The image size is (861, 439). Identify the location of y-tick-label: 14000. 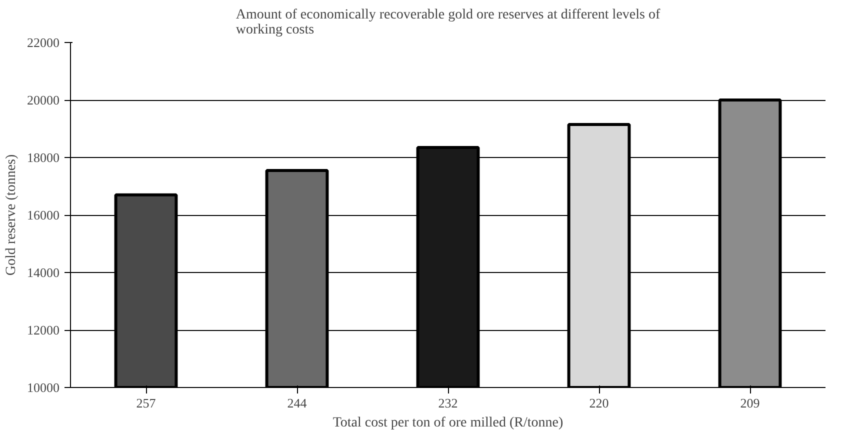
(43, 272).